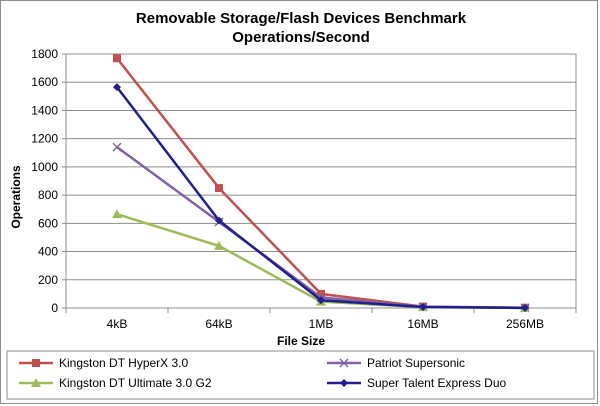 The height and width of the screenshot is (406, 600). What do you see at coordinates (525, 324) in the screenshot?
I see `x-tick-label: 256MB` at bounding box center [525, 324].